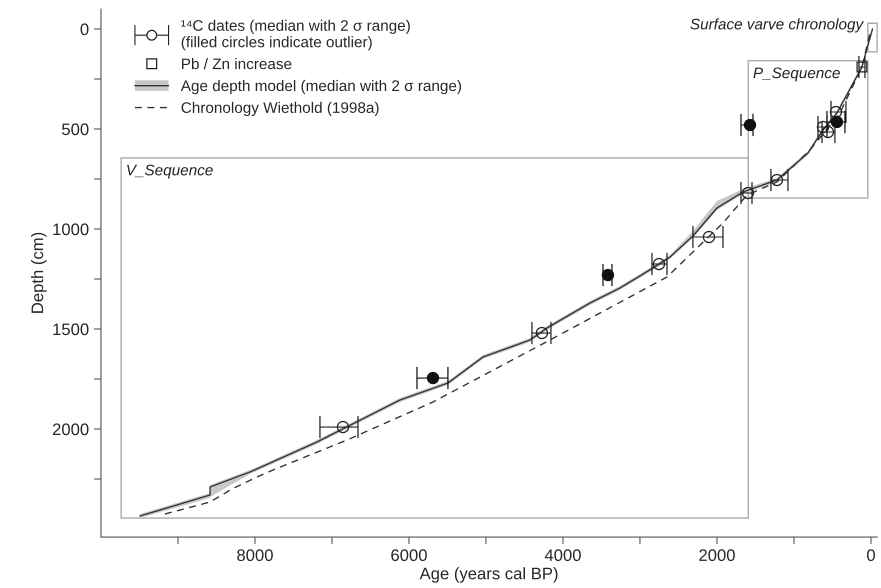  Describe the element at coordinates (280, 109) in the screenshot. I see `legend-label: Chronology Wiethold (1998a)` at that location.